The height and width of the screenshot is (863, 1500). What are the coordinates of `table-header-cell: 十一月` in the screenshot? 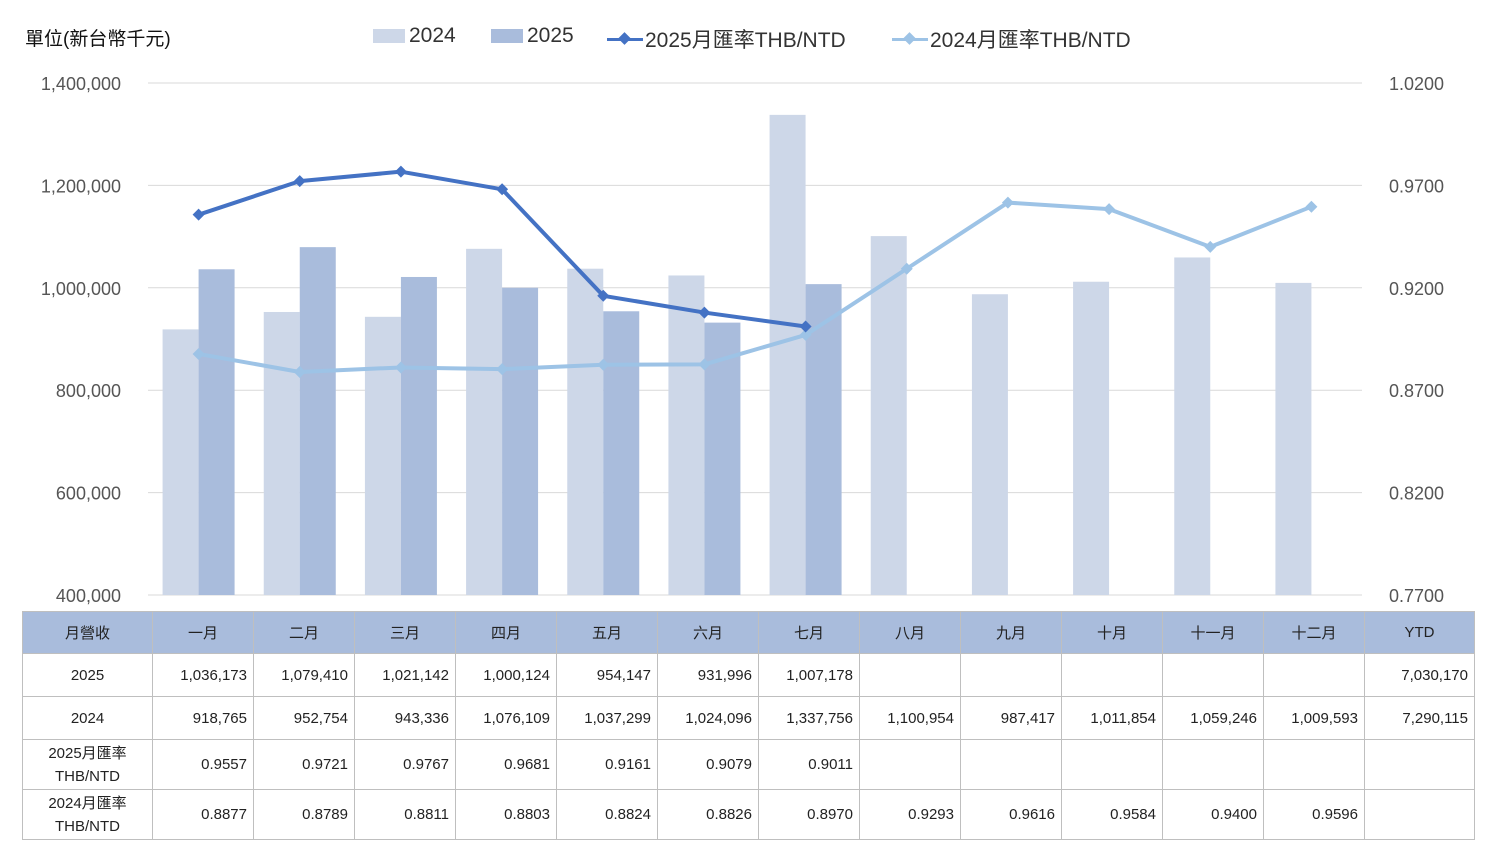 It's located at (1213, 632).